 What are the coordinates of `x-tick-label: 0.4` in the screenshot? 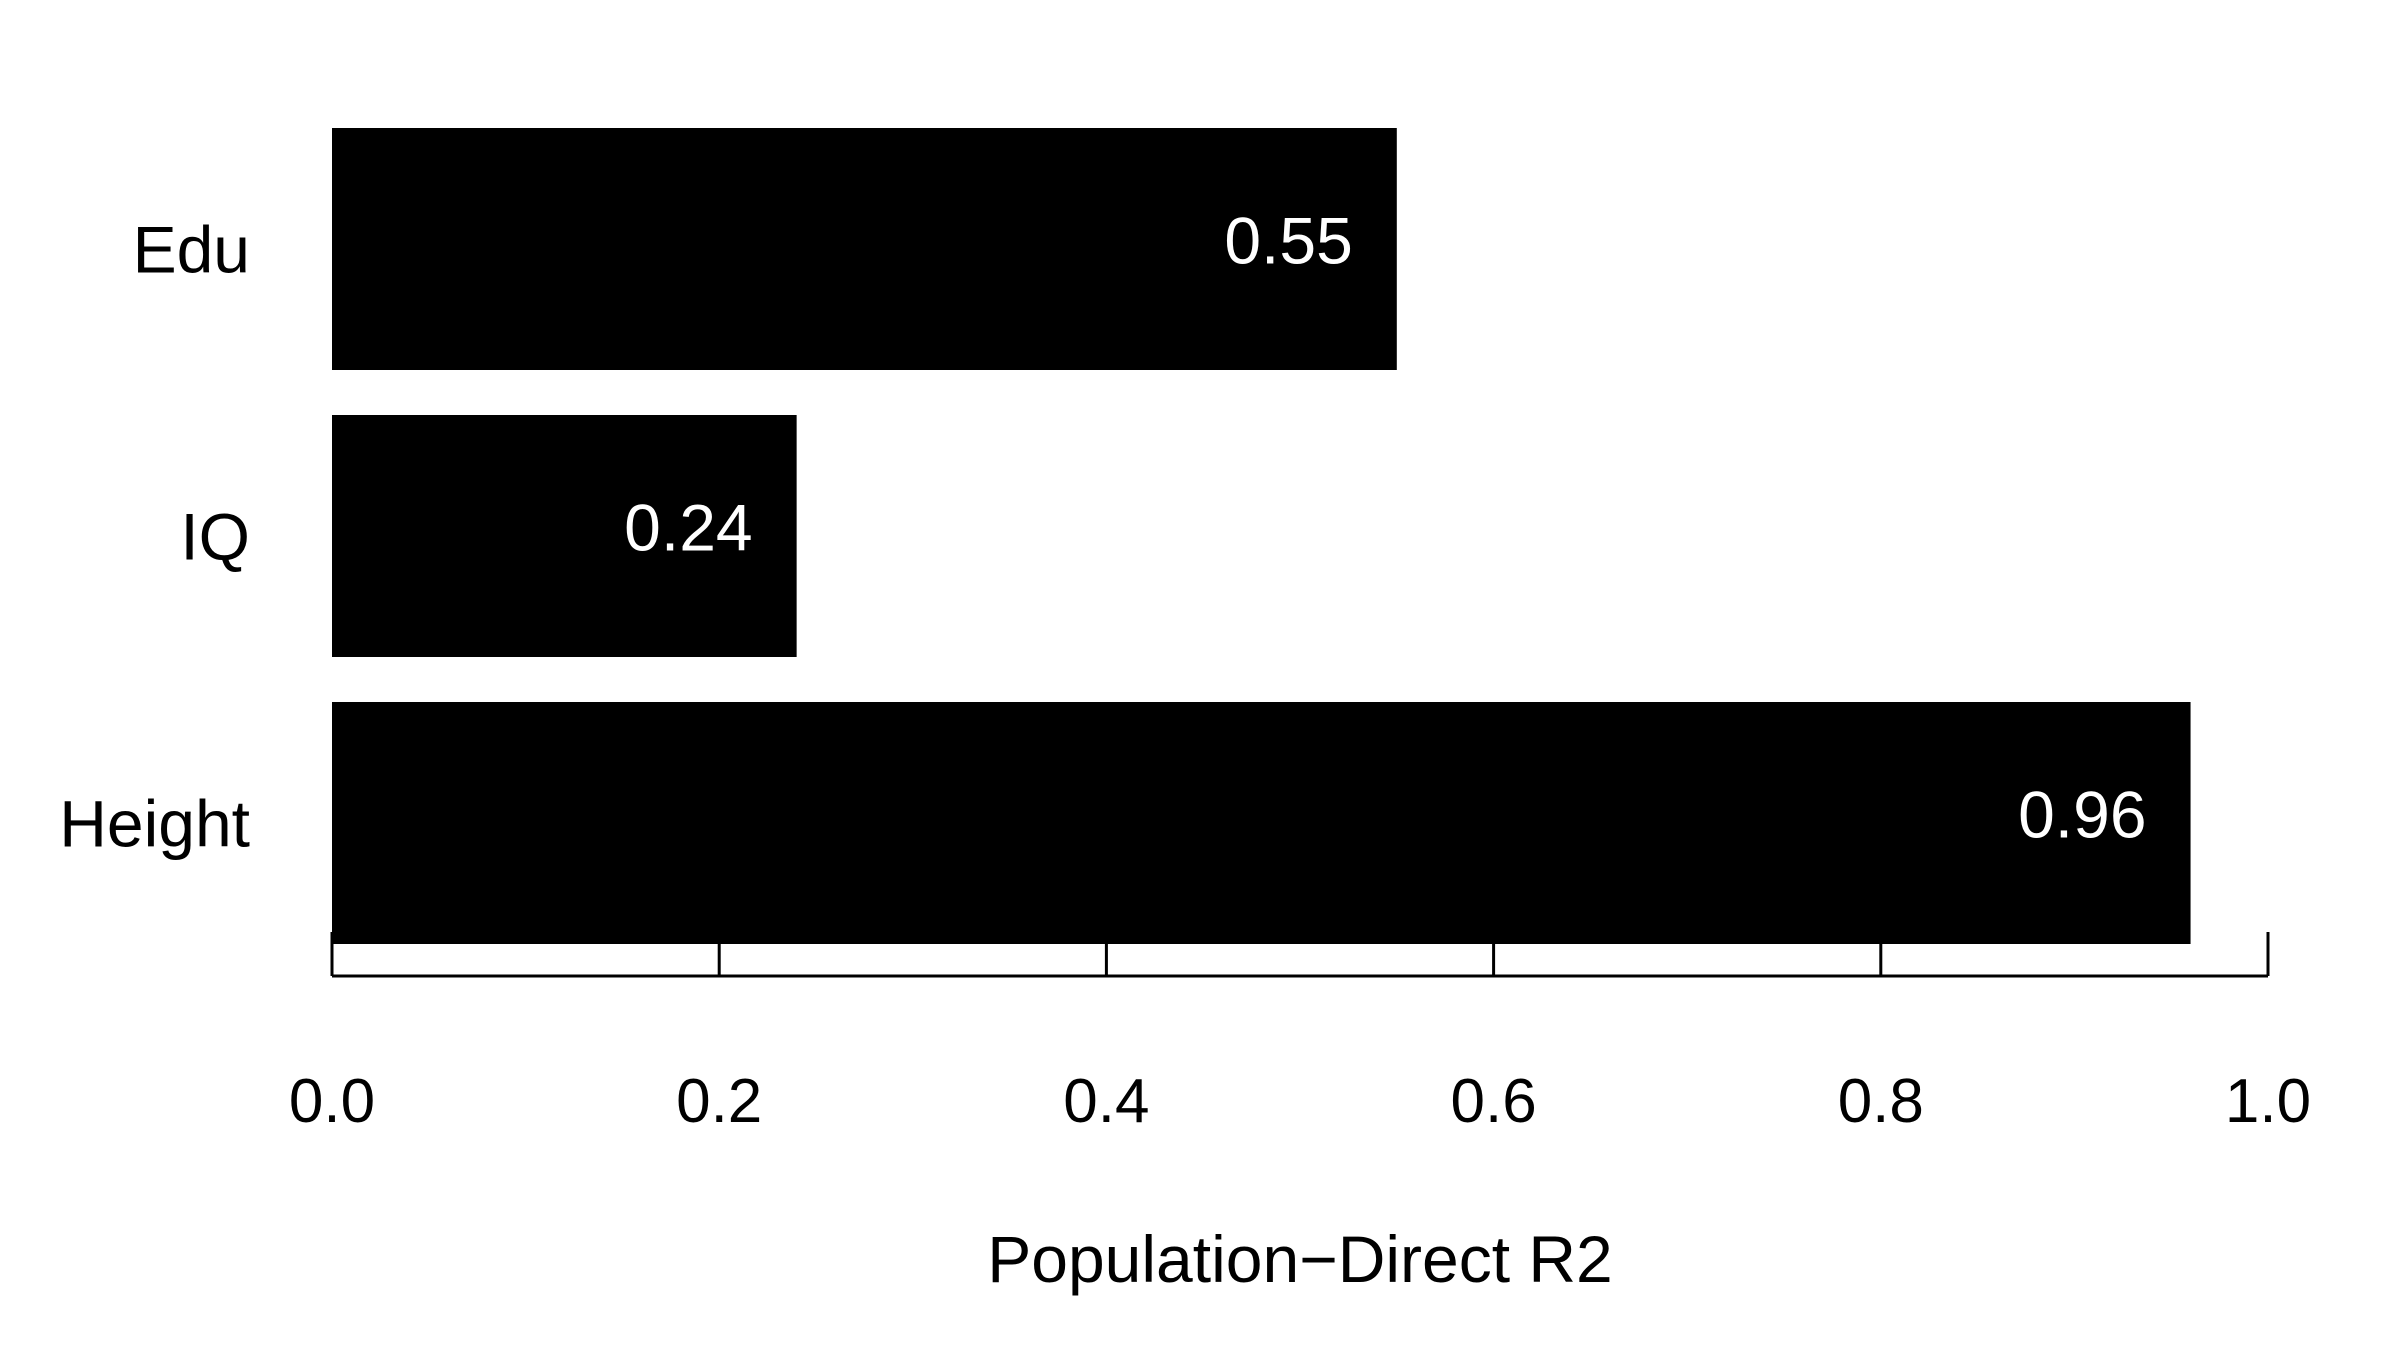 It's located at (1106, 1101).